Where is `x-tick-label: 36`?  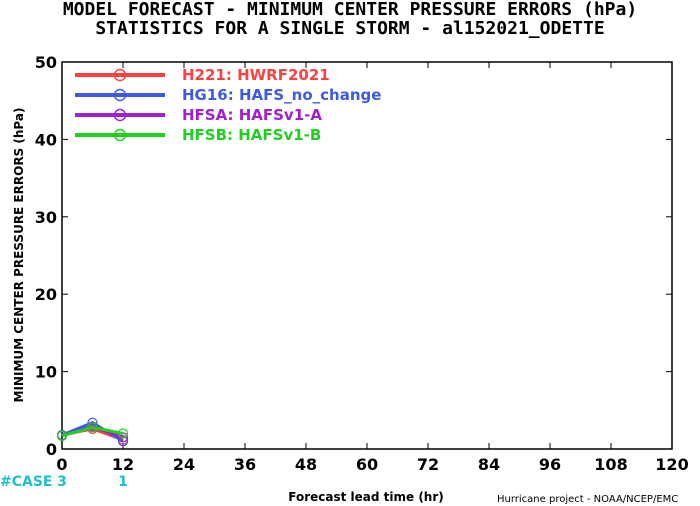
x-tick-label: 36 is located at coordinates (245, 464).